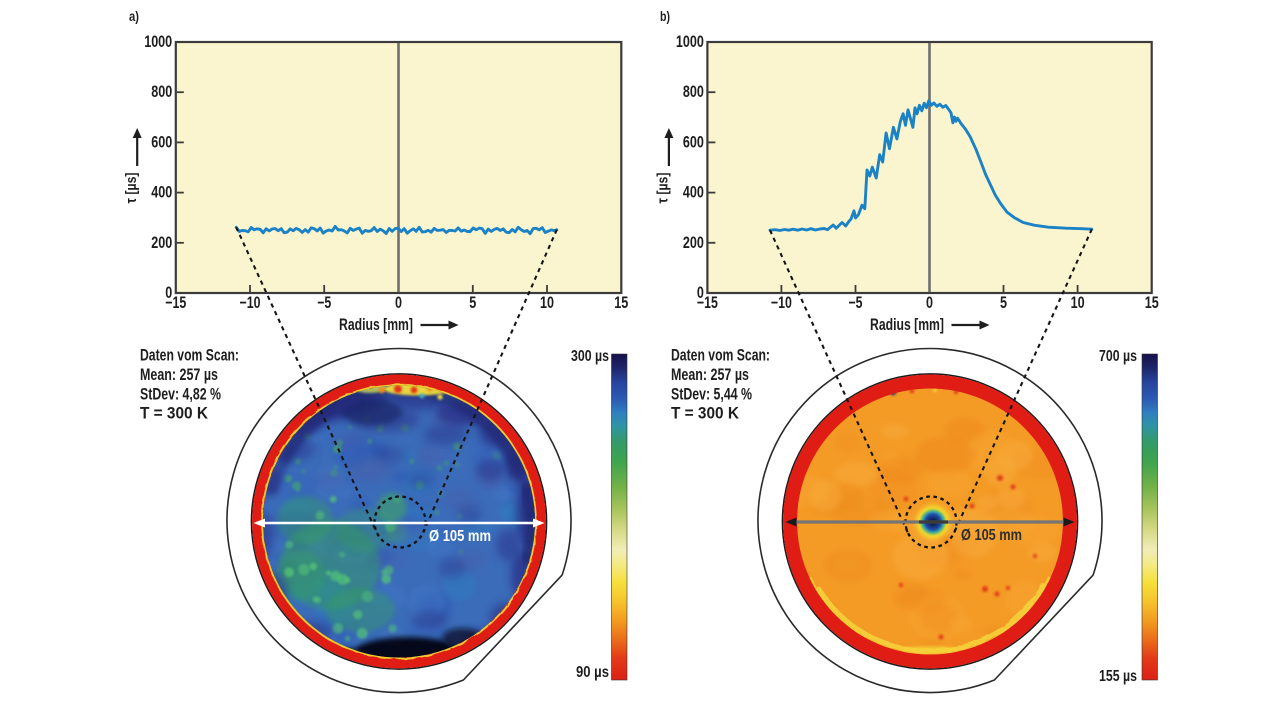  I want to click on svg-text: 155 µs, so click(1118, 676).